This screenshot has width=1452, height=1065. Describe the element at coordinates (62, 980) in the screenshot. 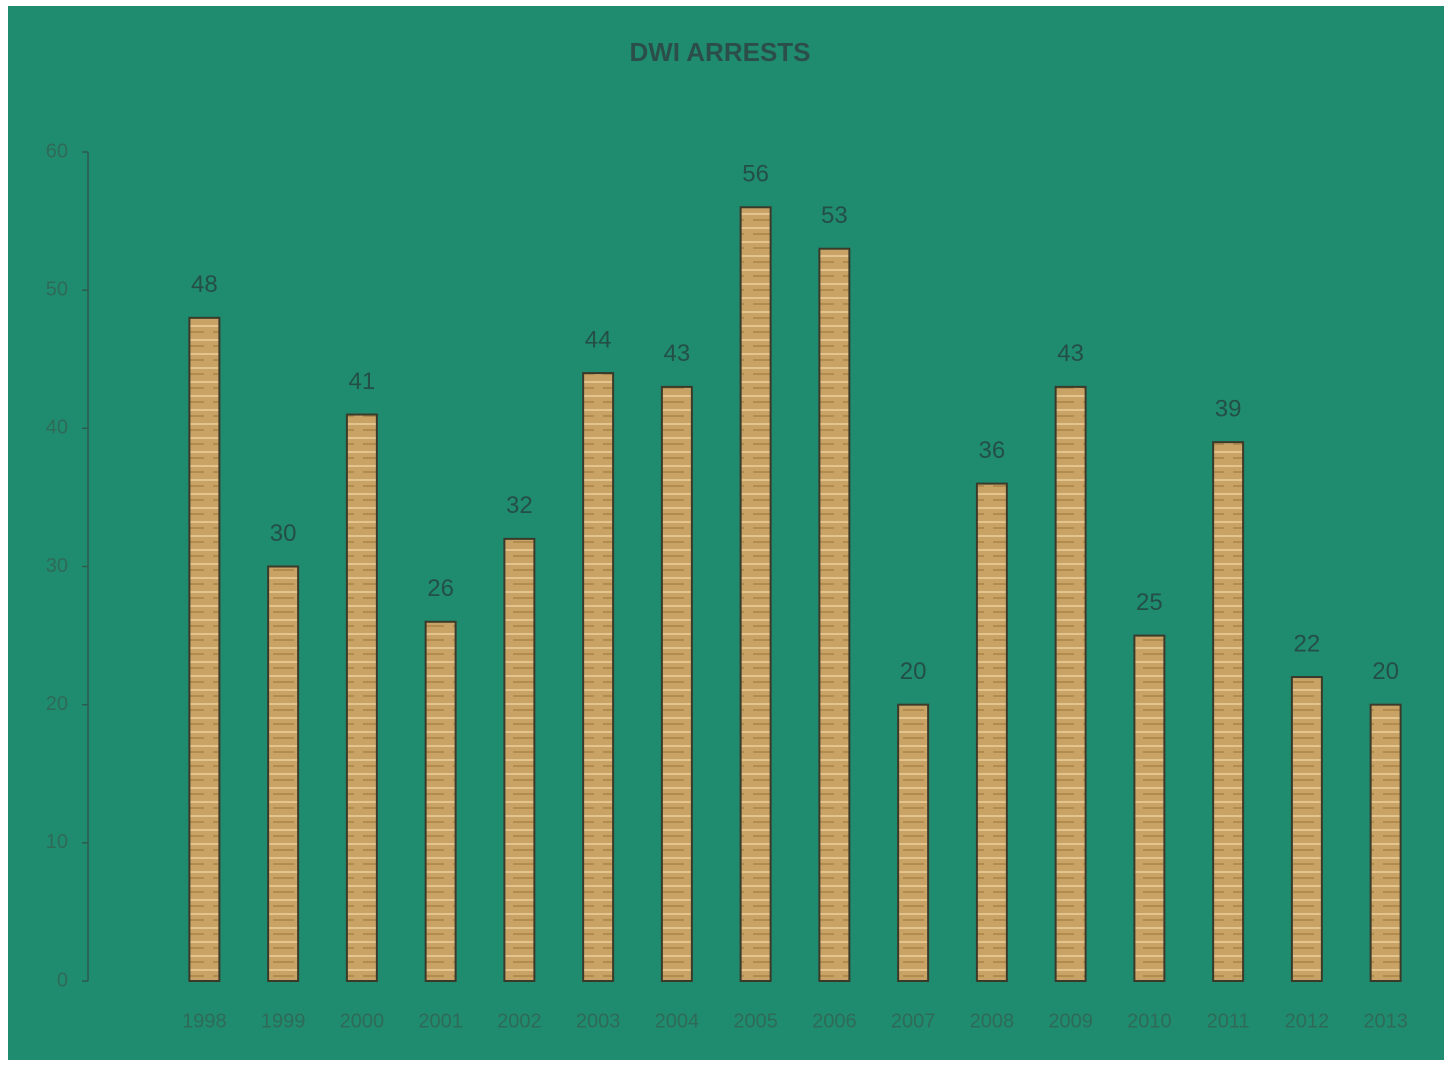

I see `y-tick-label: 0` at that location.